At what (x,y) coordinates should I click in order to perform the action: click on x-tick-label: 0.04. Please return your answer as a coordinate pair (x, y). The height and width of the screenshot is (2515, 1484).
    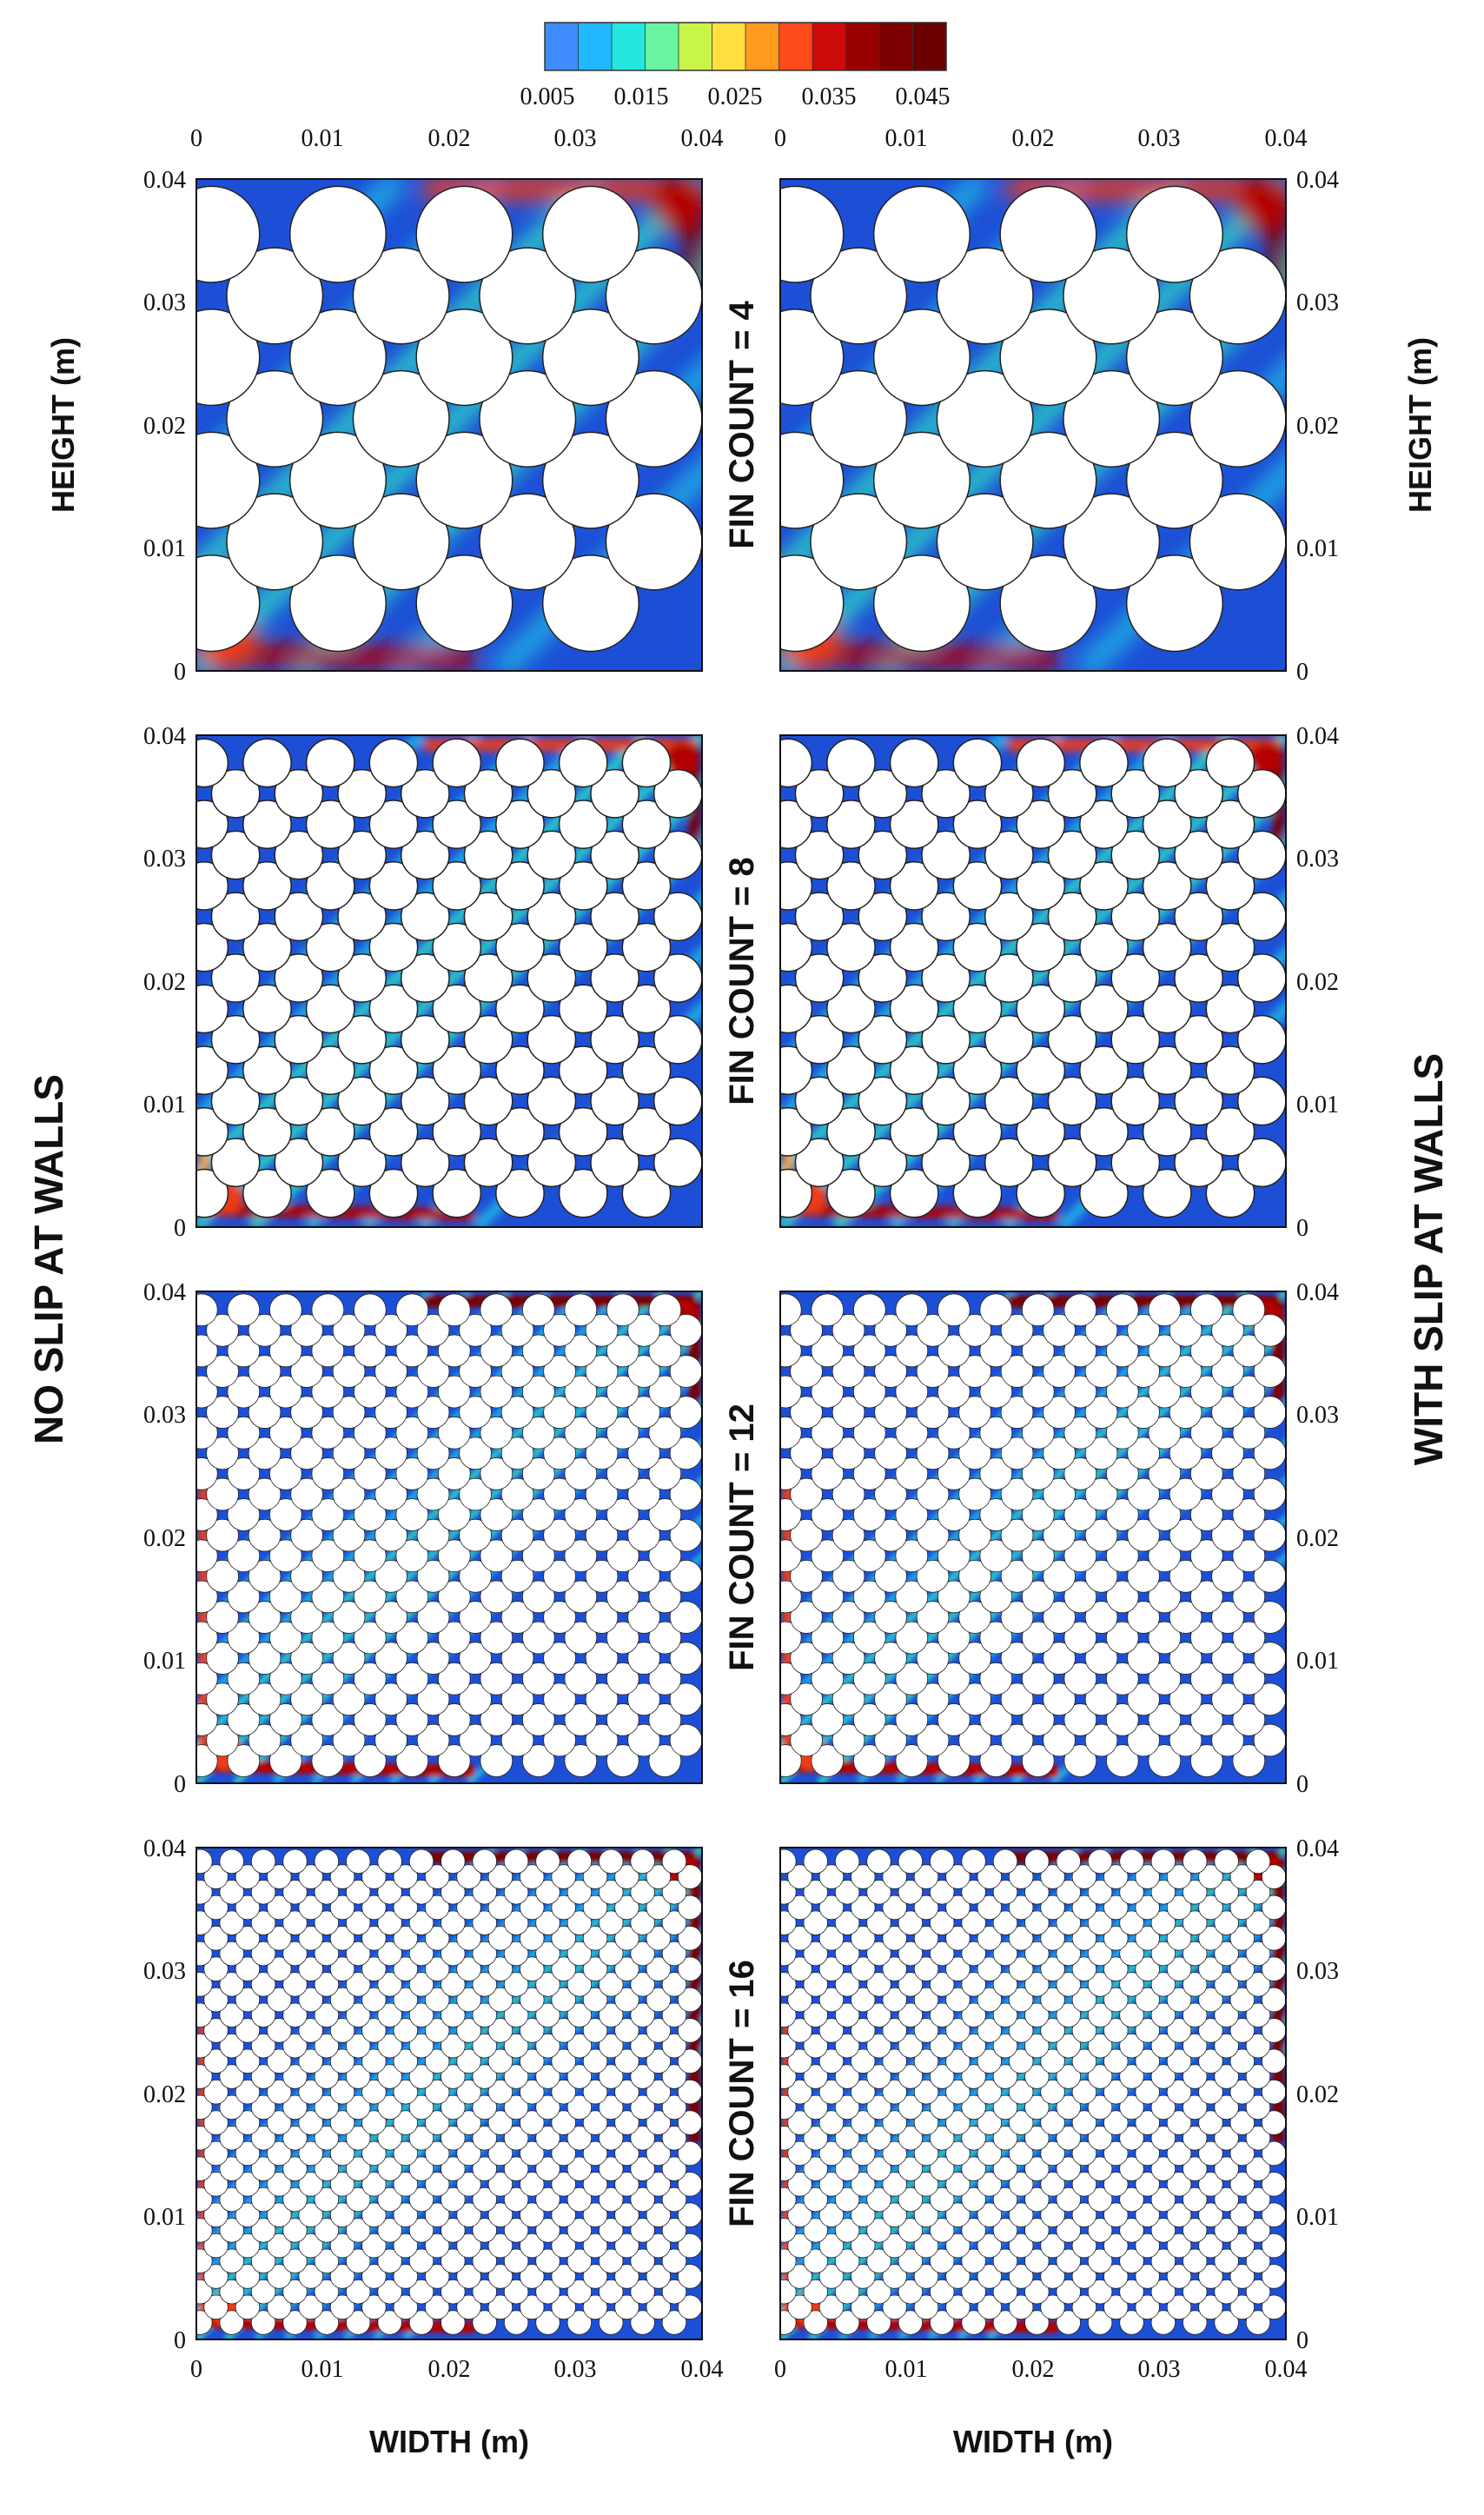
    Looking at the image, I should click on (1286, 138).